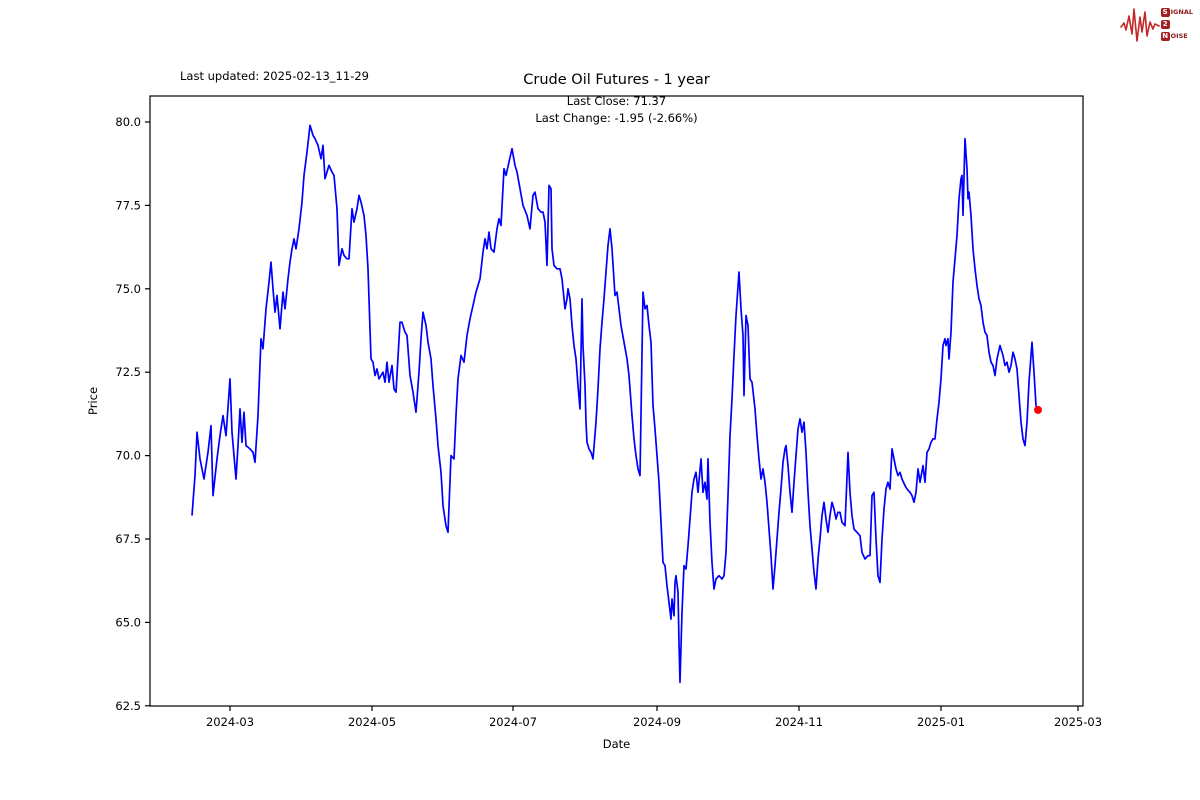  What do you see at coordinates (513, 722) in the screenshot?
I see `x-tick-label: 2024-07` at bounding box center [513, 722].